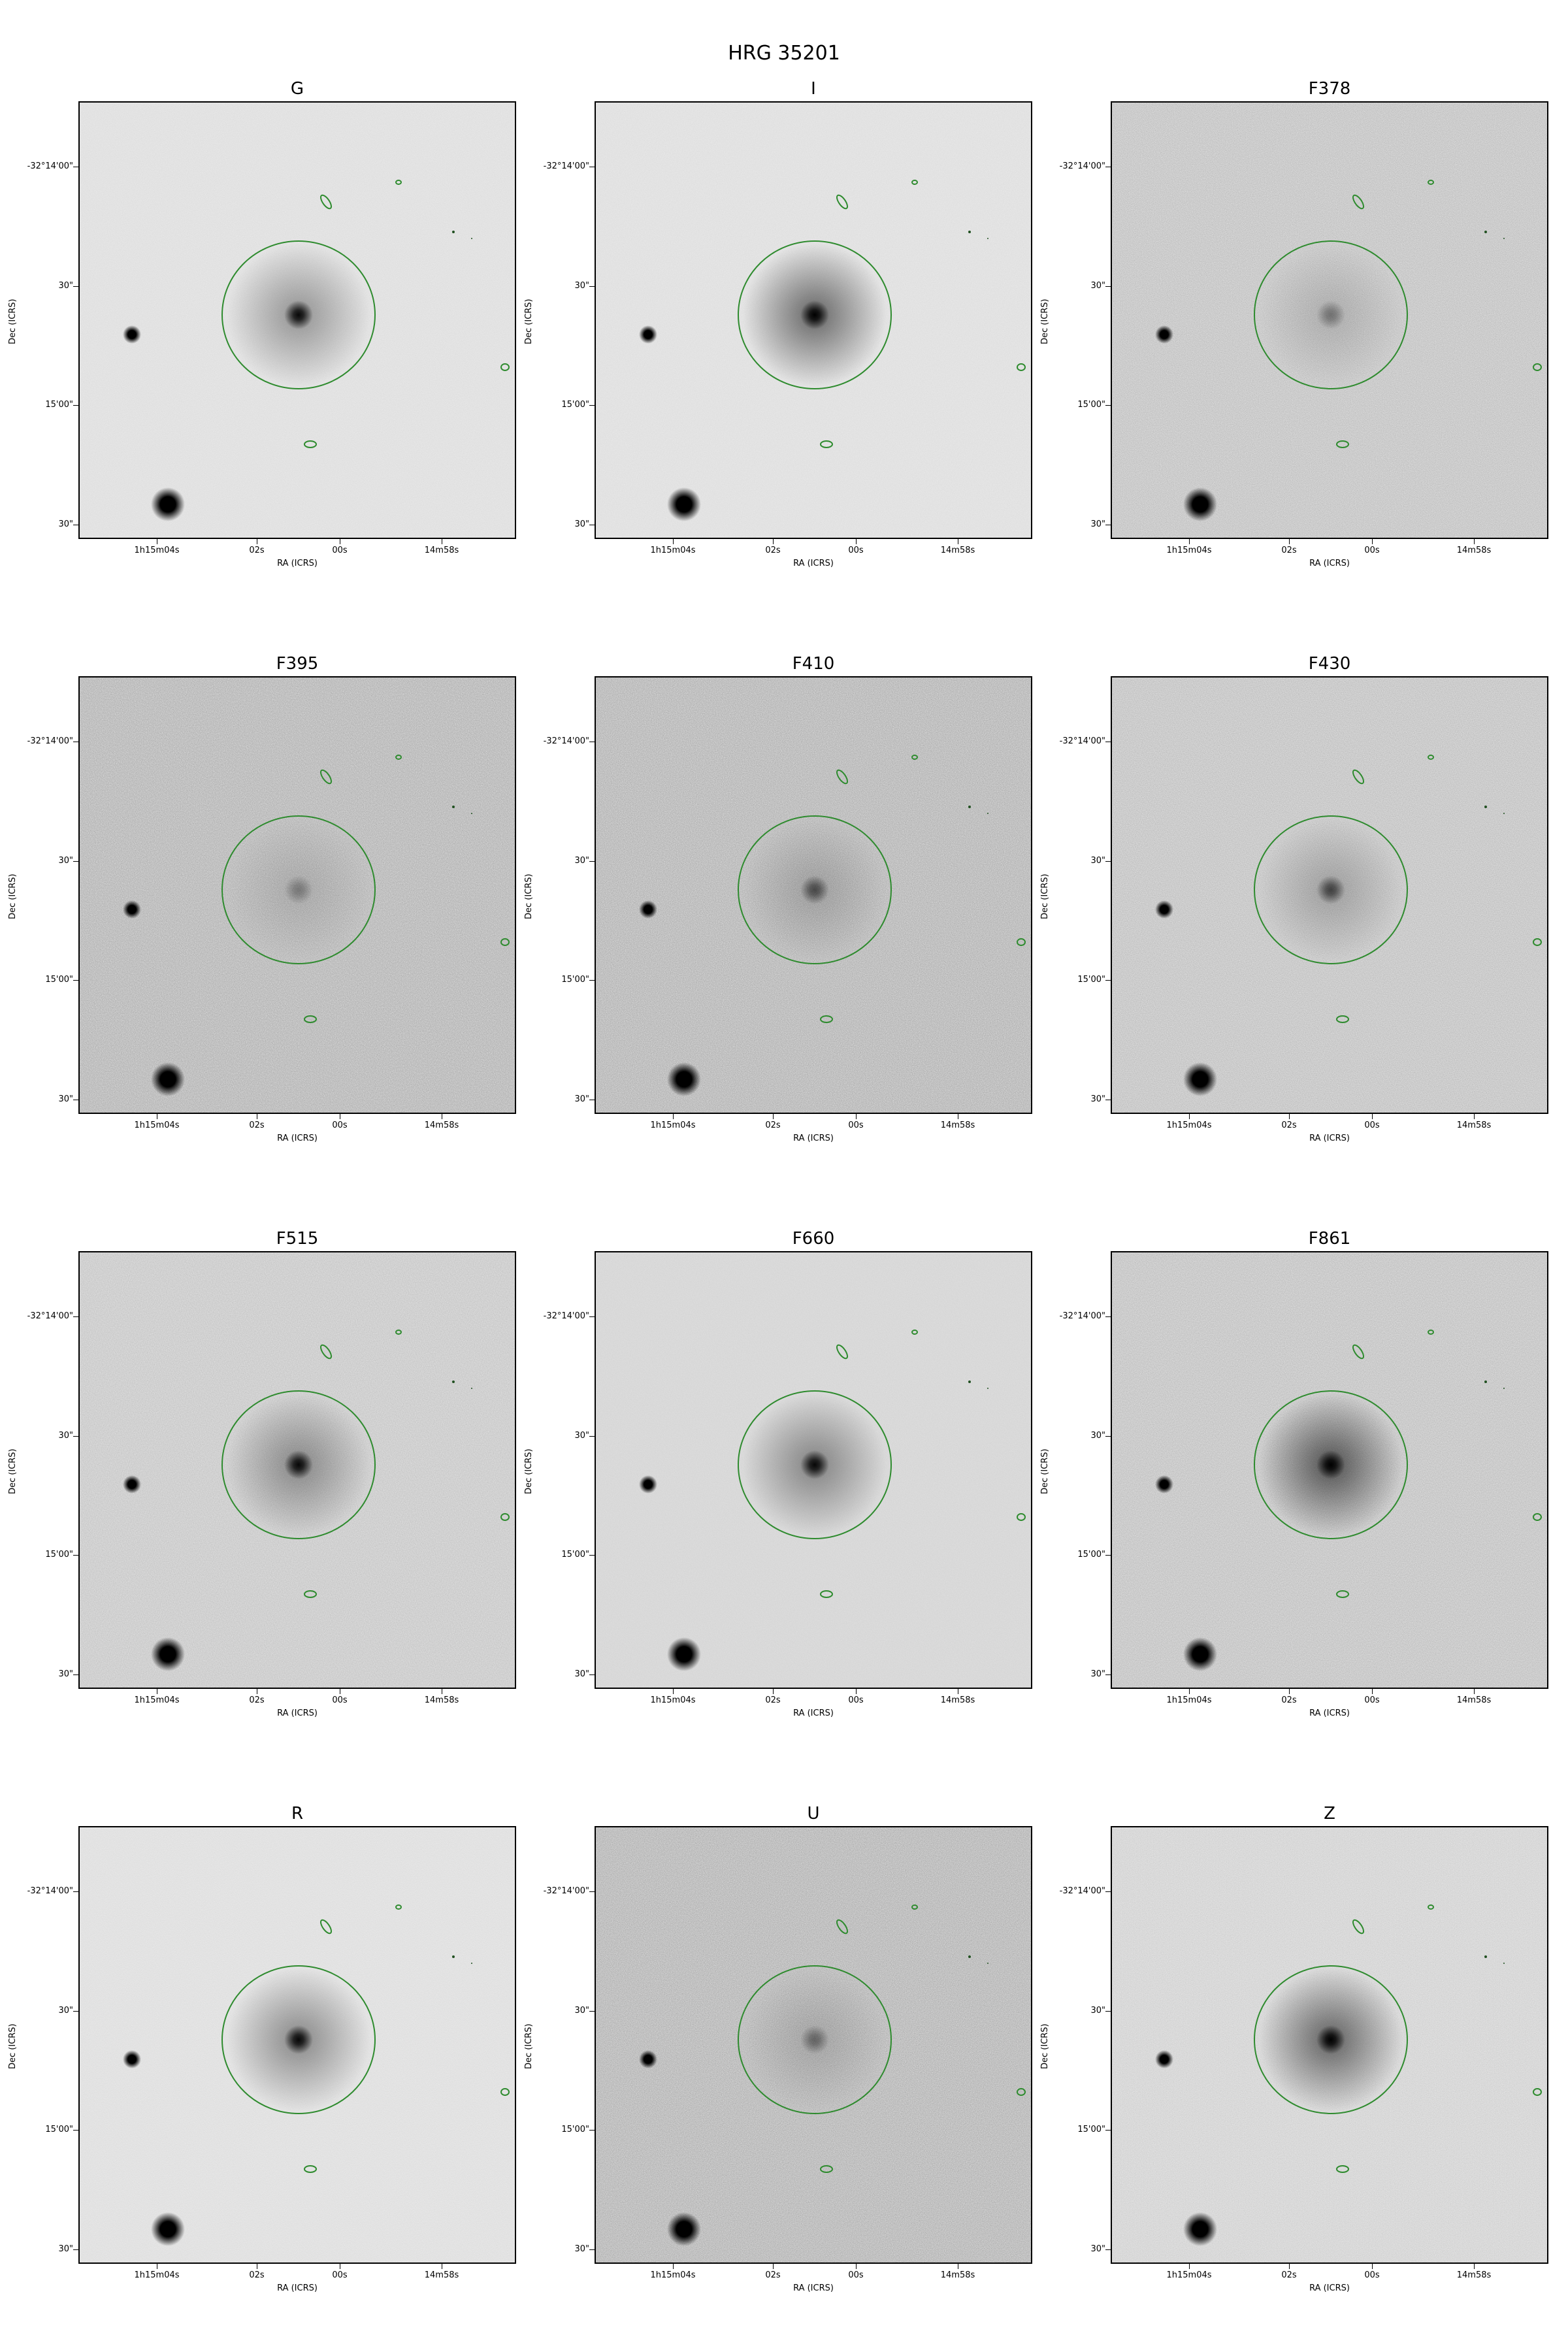 This screenshot has height=2352, width=1568. I want to click on panel-title: F660, so click(813, 1239).